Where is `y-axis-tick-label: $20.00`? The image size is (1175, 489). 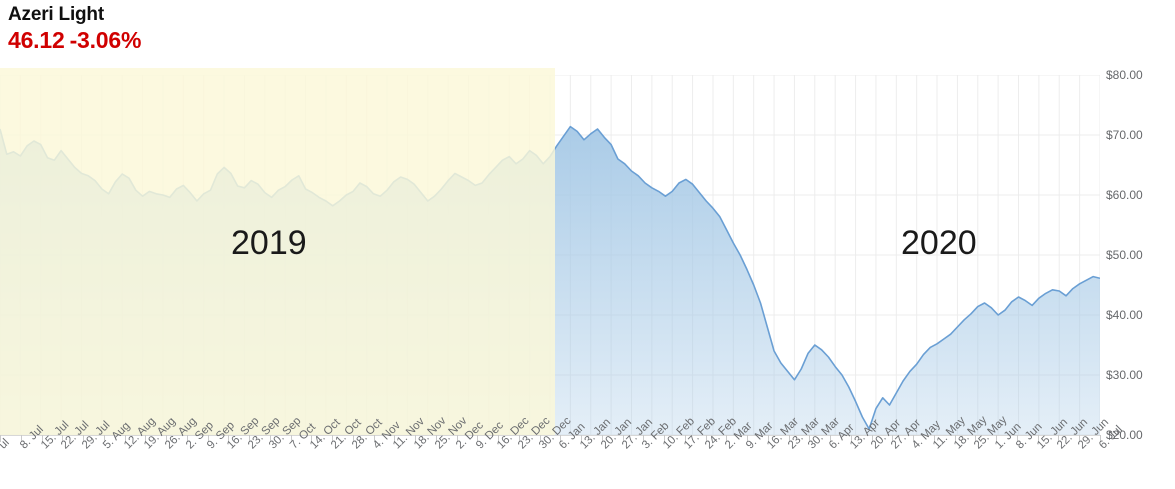 y-axis-tick-label: $20.00 is located at coordinates (1124, 435).